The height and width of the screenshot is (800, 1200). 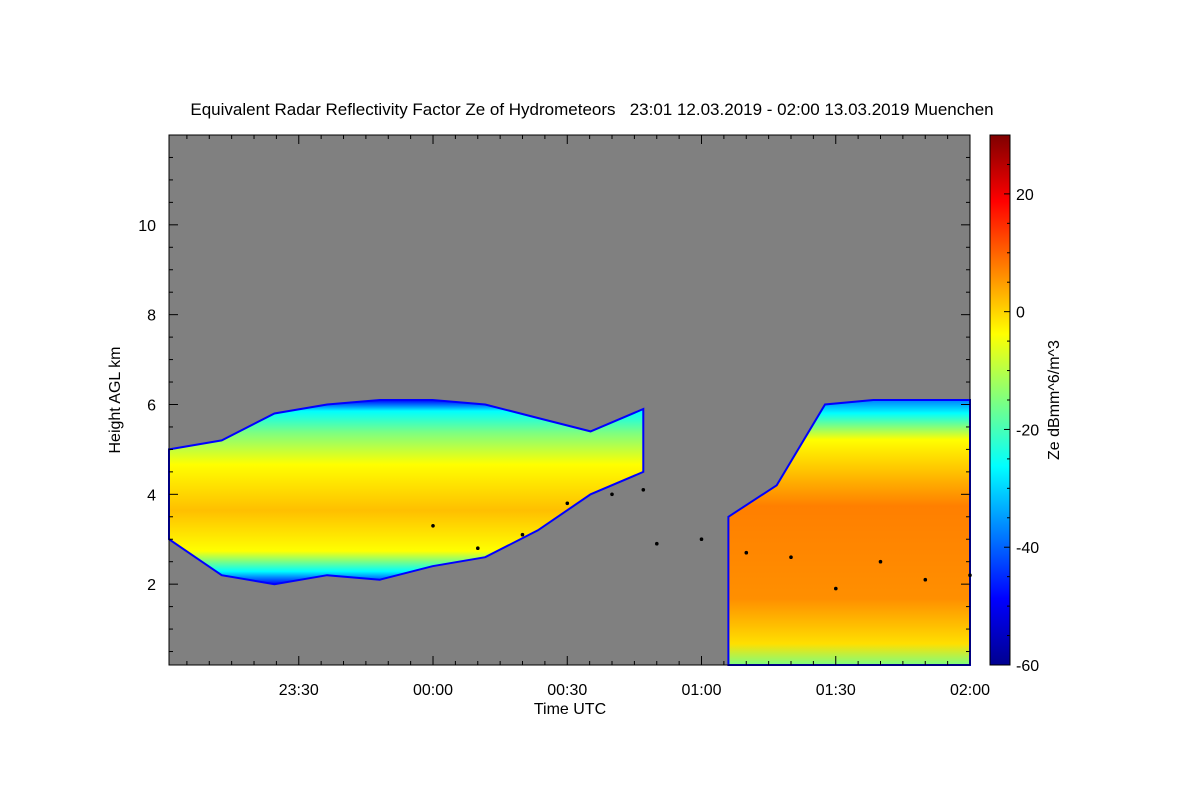 I want to click on colorbar: 20 0 -20 -40 -60 Ze dBmm^6/m^3, so click(x=1026, y=404).